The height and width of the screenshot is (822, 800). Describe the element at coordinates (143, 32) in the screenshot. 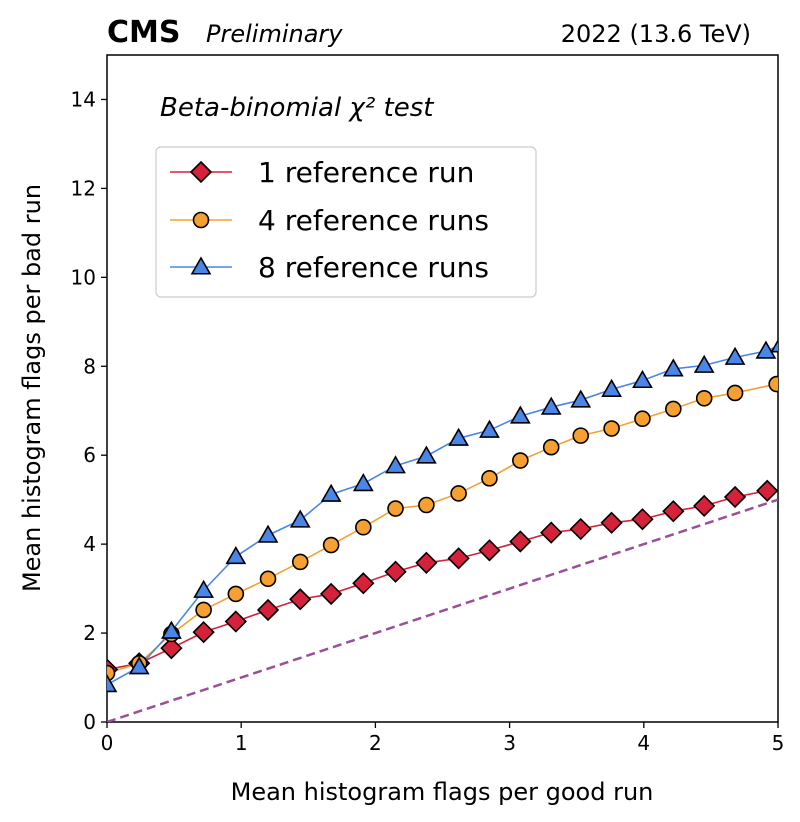

I see `experiment-label: CMS` at that location.